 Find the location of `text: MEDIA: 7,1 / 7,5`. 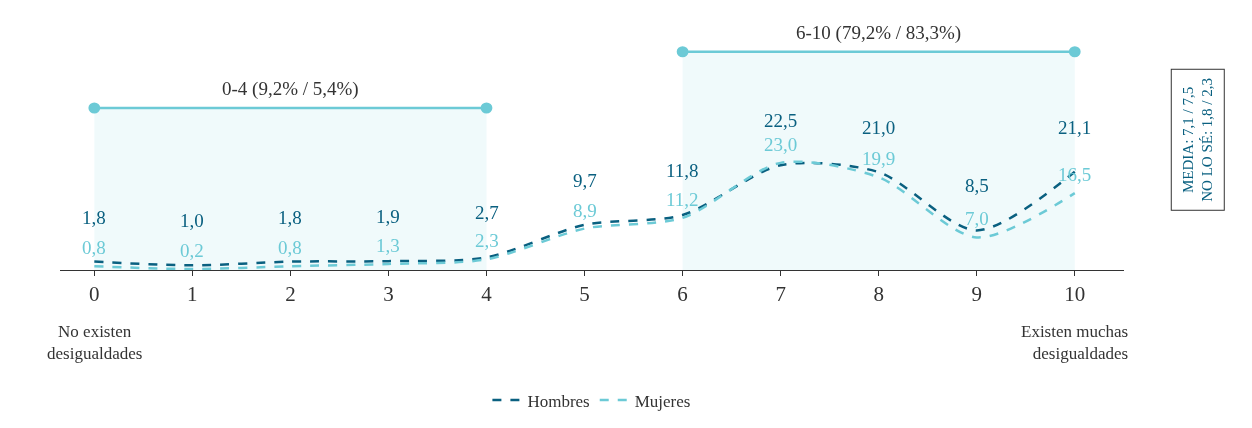

text: MEDIA: 7,1 / 7,5 is located at coordinates (1187, 140).